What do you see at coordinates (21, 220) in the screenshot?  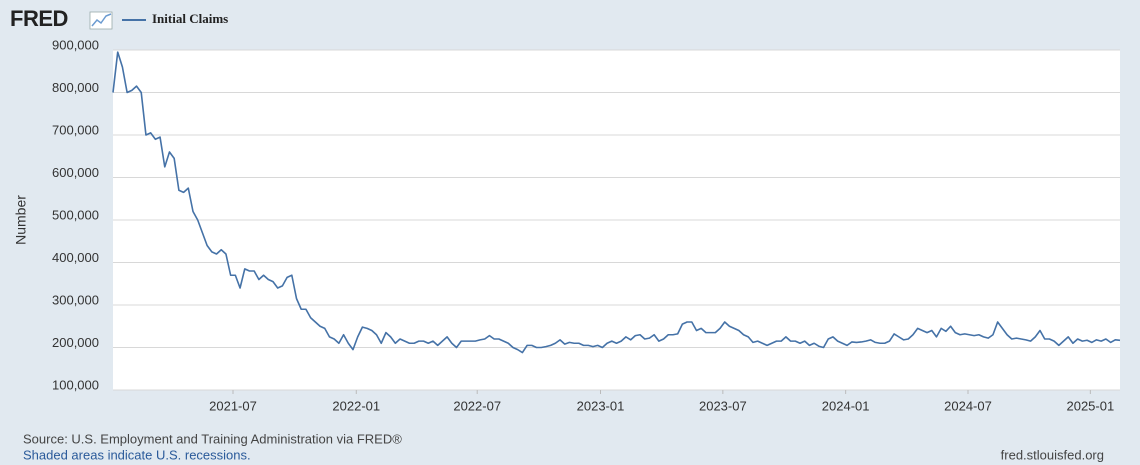 I see `y-axis-title: Number` at bounding box center [21, 220].